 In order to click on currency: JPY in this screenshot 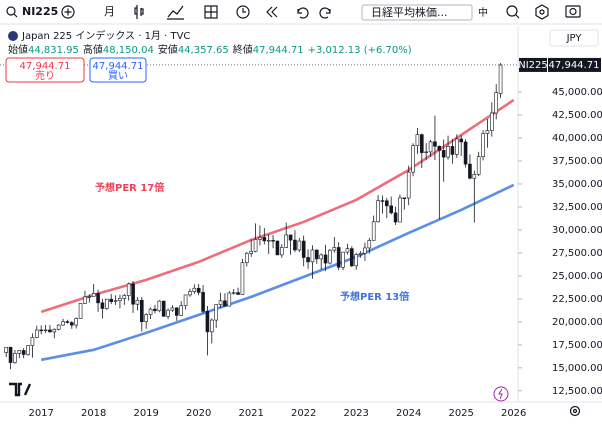, I will do `click(574, 38)`.